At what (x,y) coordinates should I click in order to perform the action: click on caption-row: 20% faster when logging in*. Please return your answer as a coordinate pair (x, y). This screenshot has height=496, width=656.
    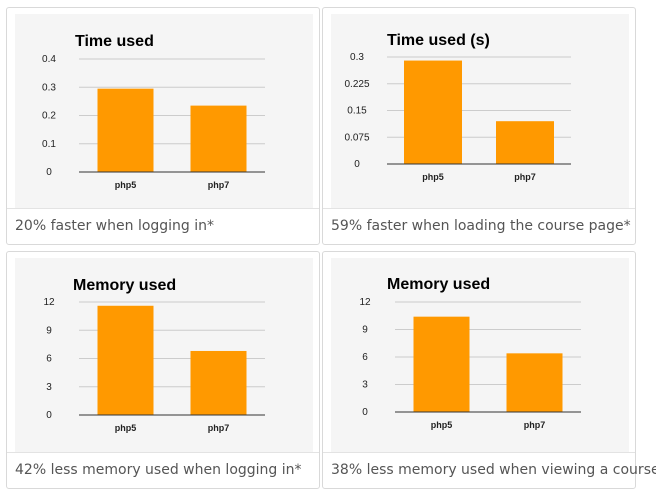
    Looking at the image, I should click on (163, 226).